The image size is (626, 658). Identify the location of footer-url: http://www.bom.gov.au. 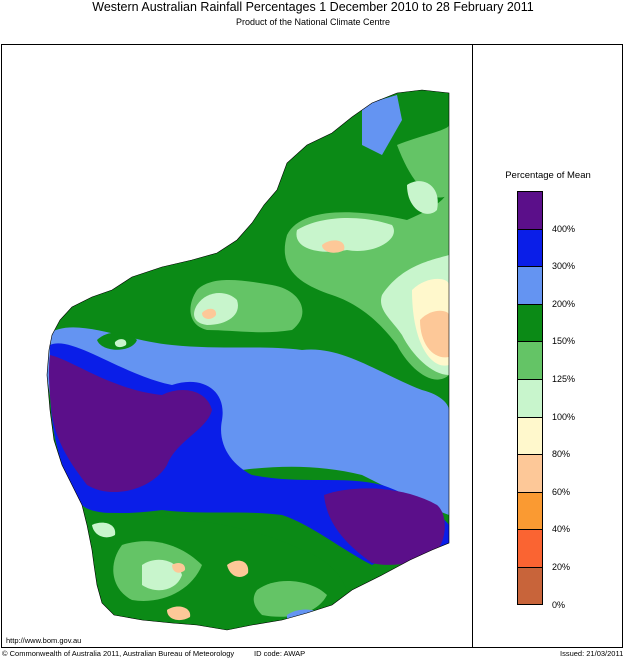
(44, 640).